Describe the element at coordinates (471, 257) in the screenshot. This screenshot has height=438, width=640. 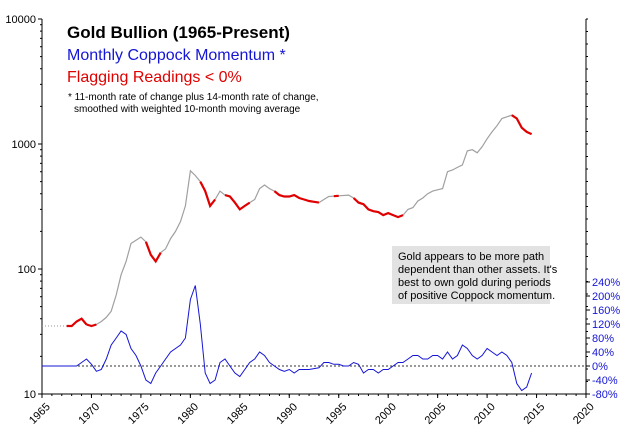
I see `annotation-line-1: Gold appears to be more path` at that location.